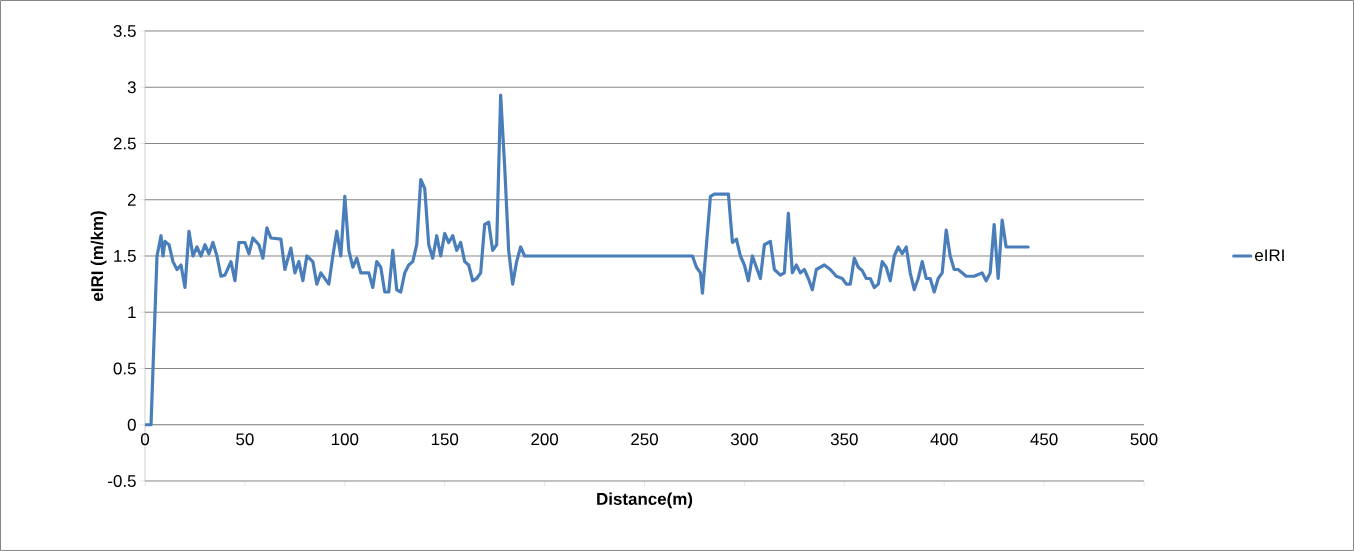  What do you see at coordinates (122, 480) in the screenshot?
I see `y-tick-label: -0.5` at bounding box center [122, 480].